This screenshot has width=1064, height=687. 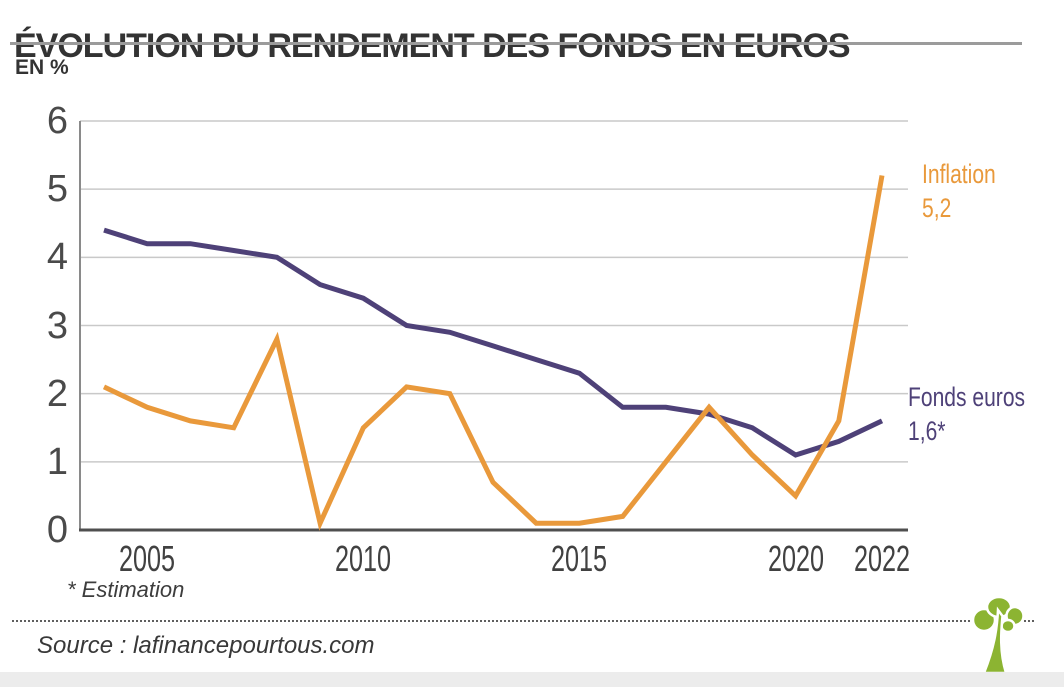 I want to click on bottom-strip, so click(x=532, y=679).